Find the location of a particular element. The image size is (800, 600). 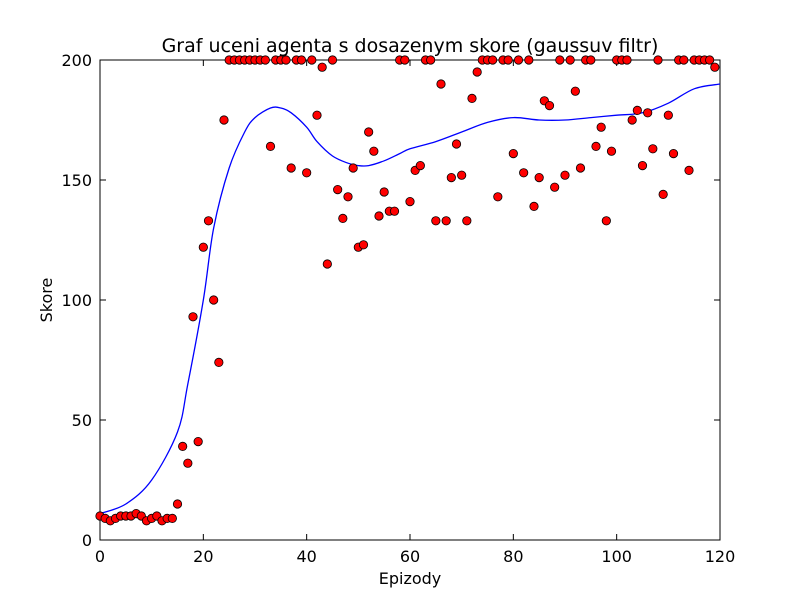

x-tick-label: 120 is located at coordinates (720, 556).